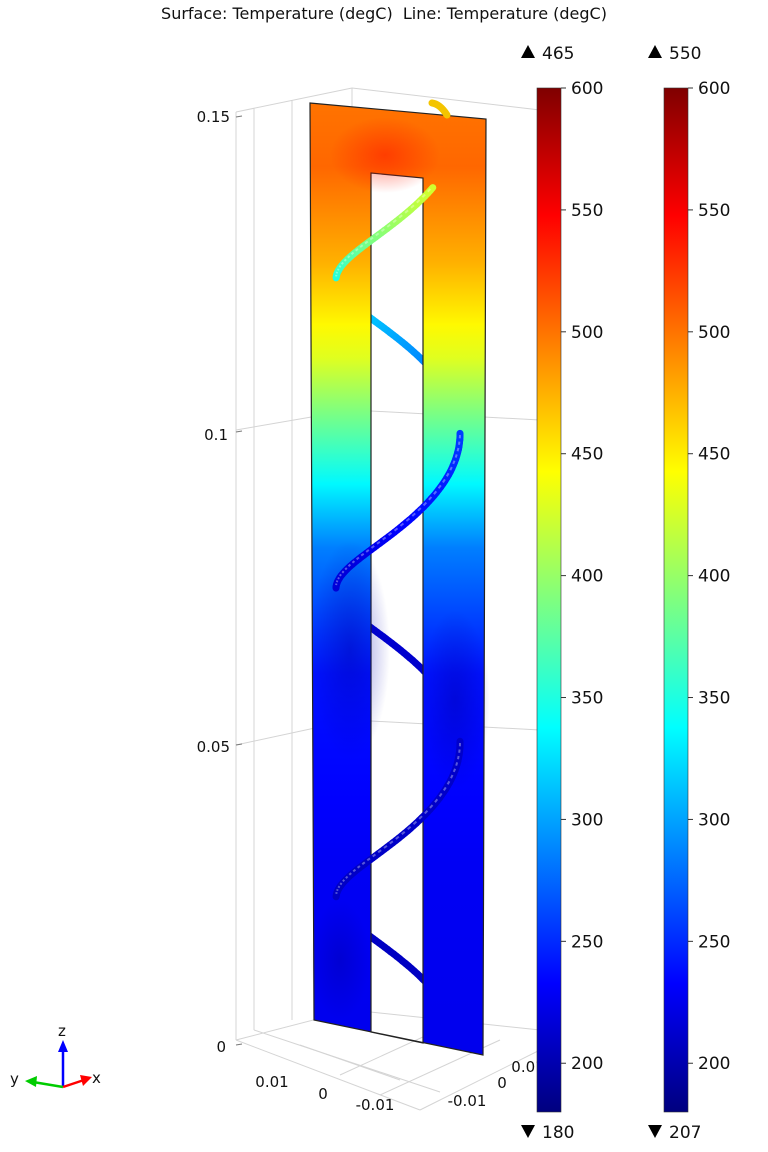 The width and height of the screenshot is (768, 1152). I want to click on y-tick-label: -0.01, so click(375, 1105).